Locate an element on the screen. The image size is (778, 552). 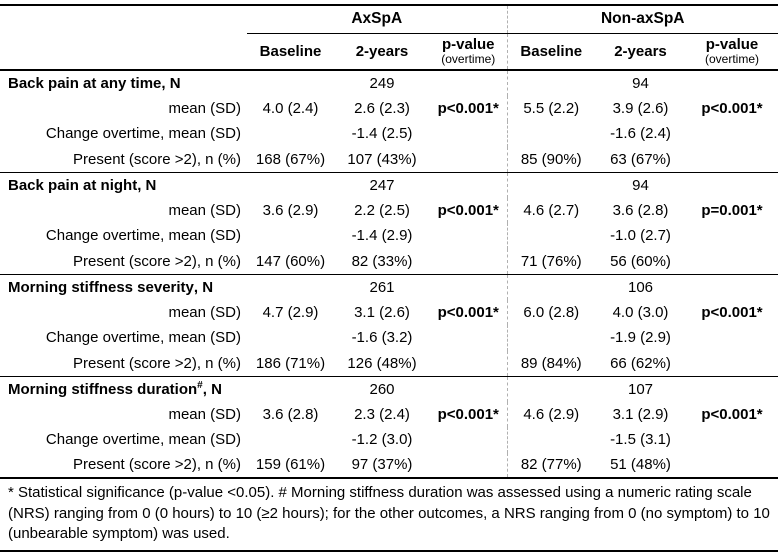
section-title-text: Morning stiffness severity is located at coordinates (101, 287).